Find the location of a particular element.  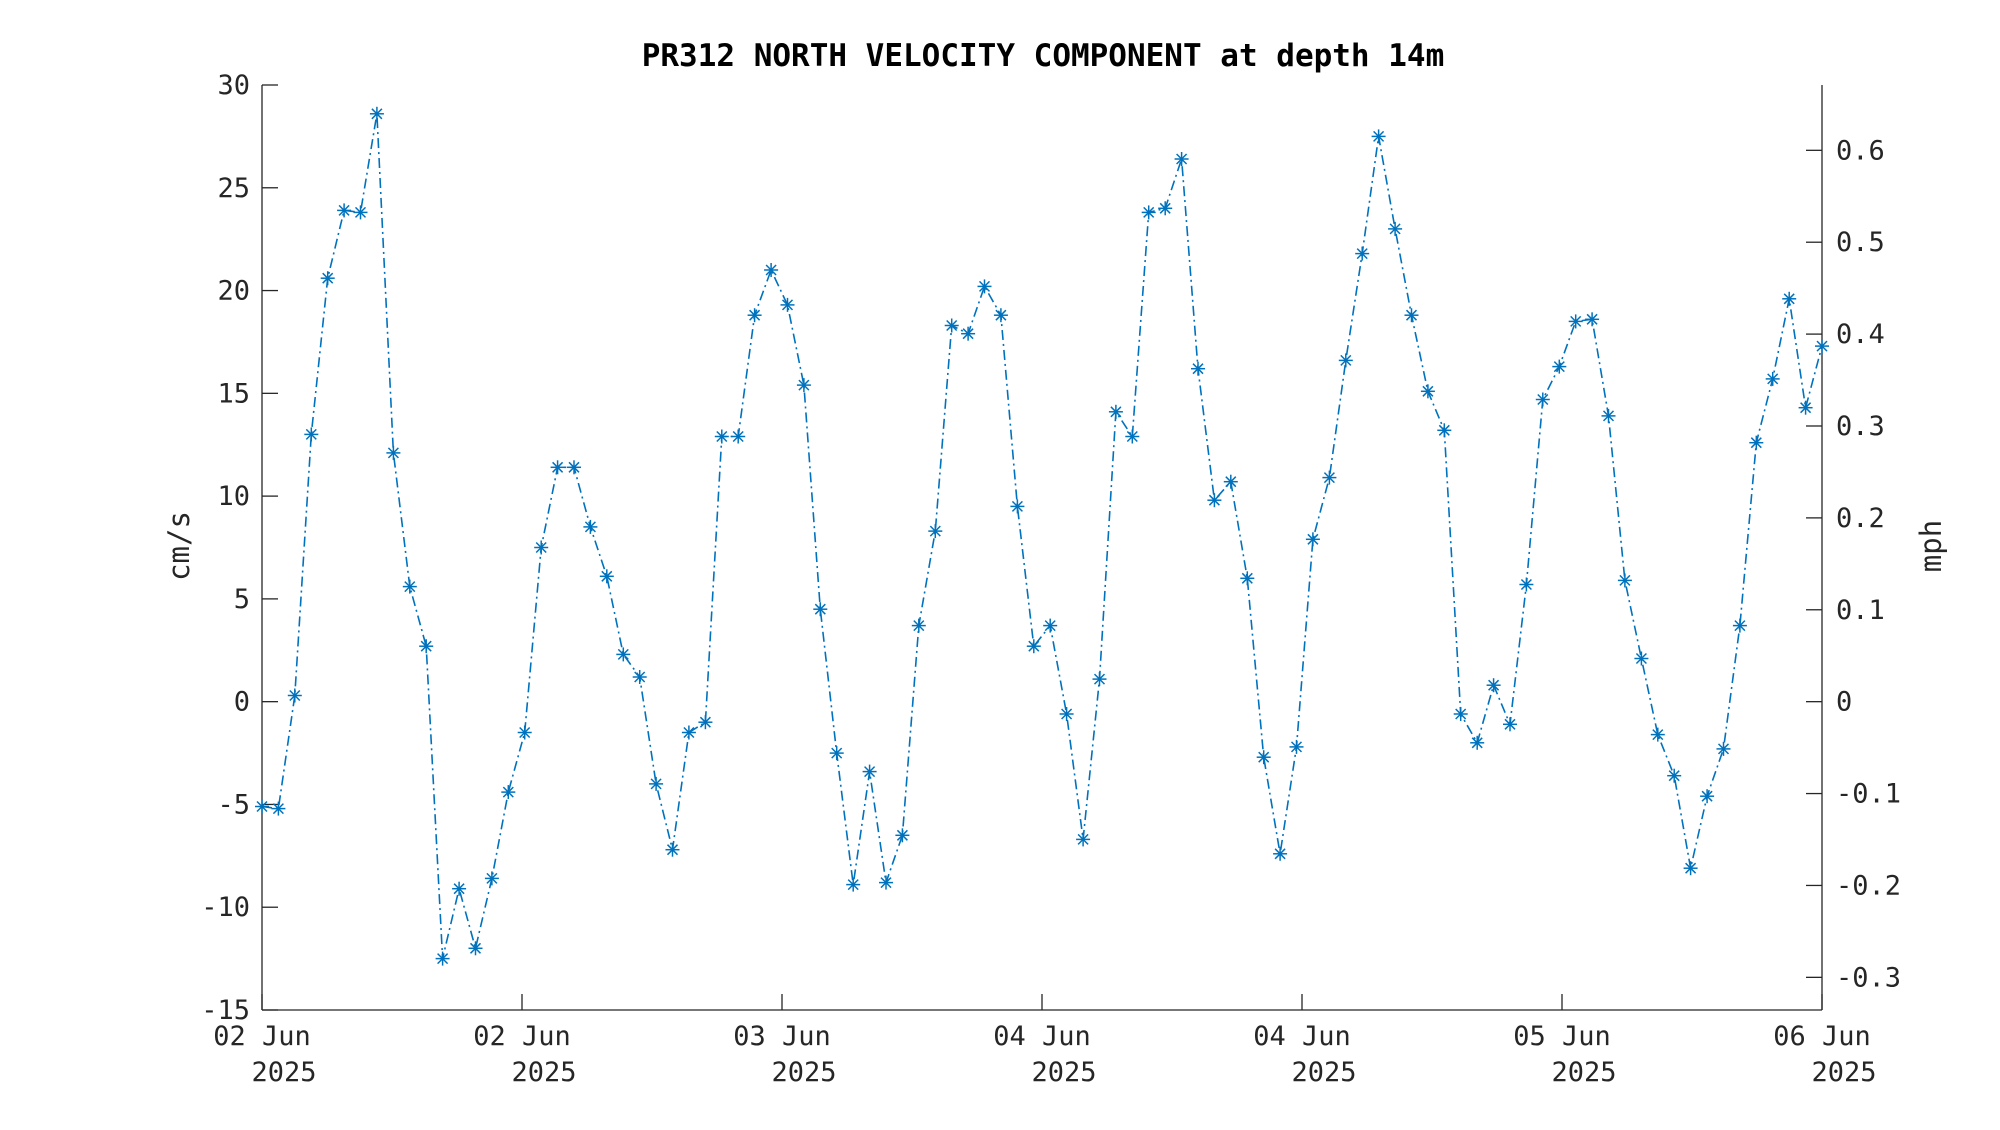

x-tick-label-date: 02 Jun is located at coordinates (522, 1036).